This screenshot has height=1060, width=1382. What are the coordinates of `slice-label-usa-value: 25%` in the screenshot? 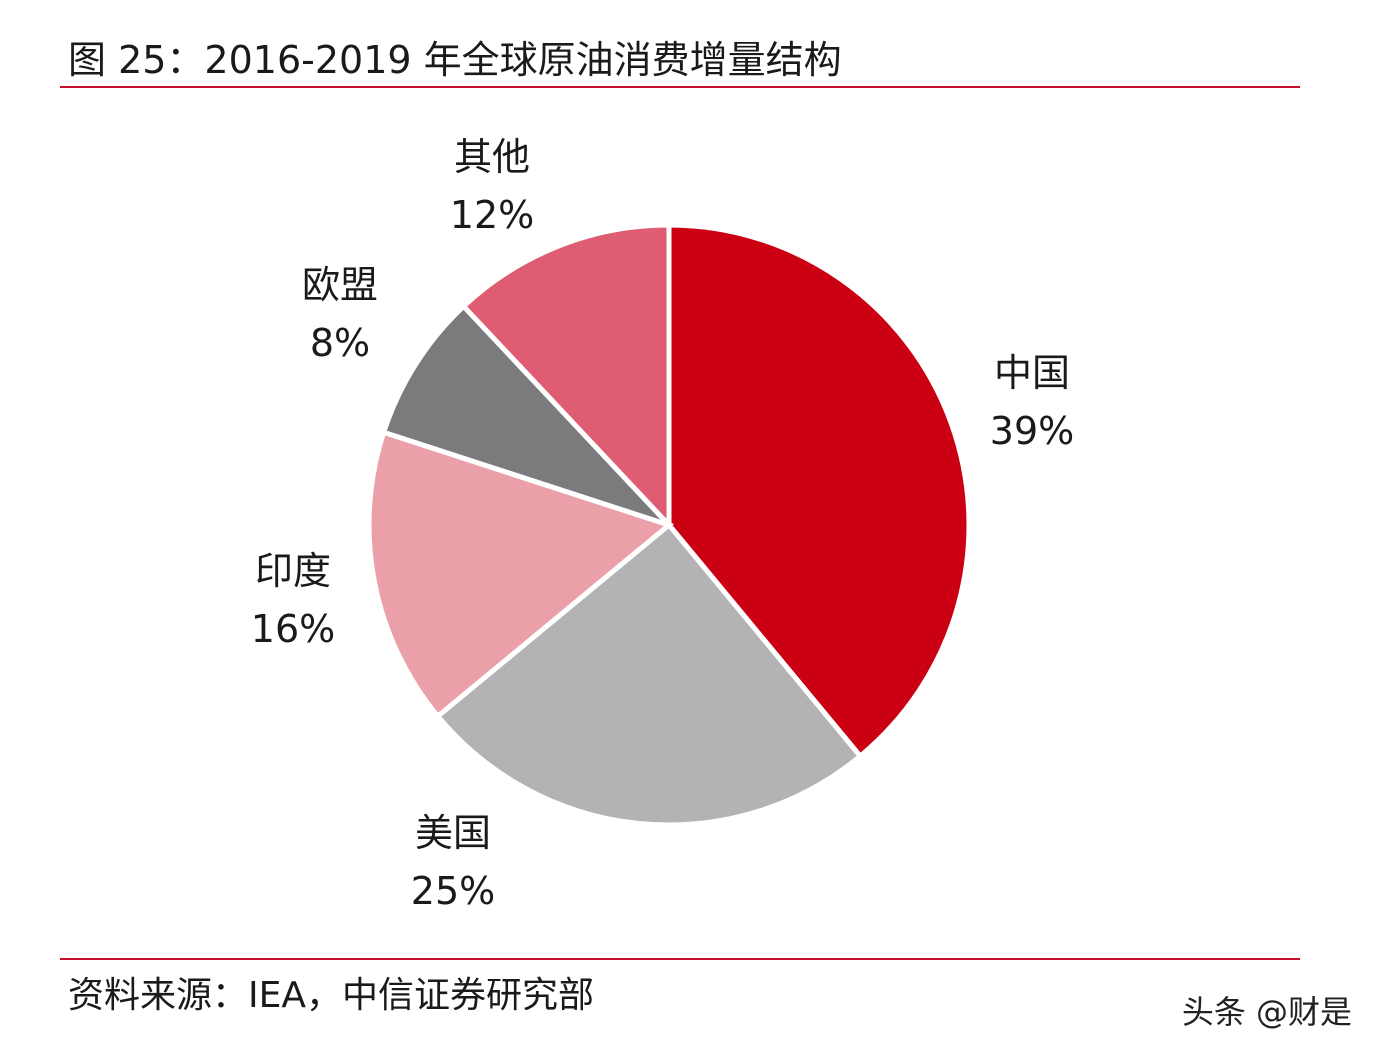 It's located at (453, 891).